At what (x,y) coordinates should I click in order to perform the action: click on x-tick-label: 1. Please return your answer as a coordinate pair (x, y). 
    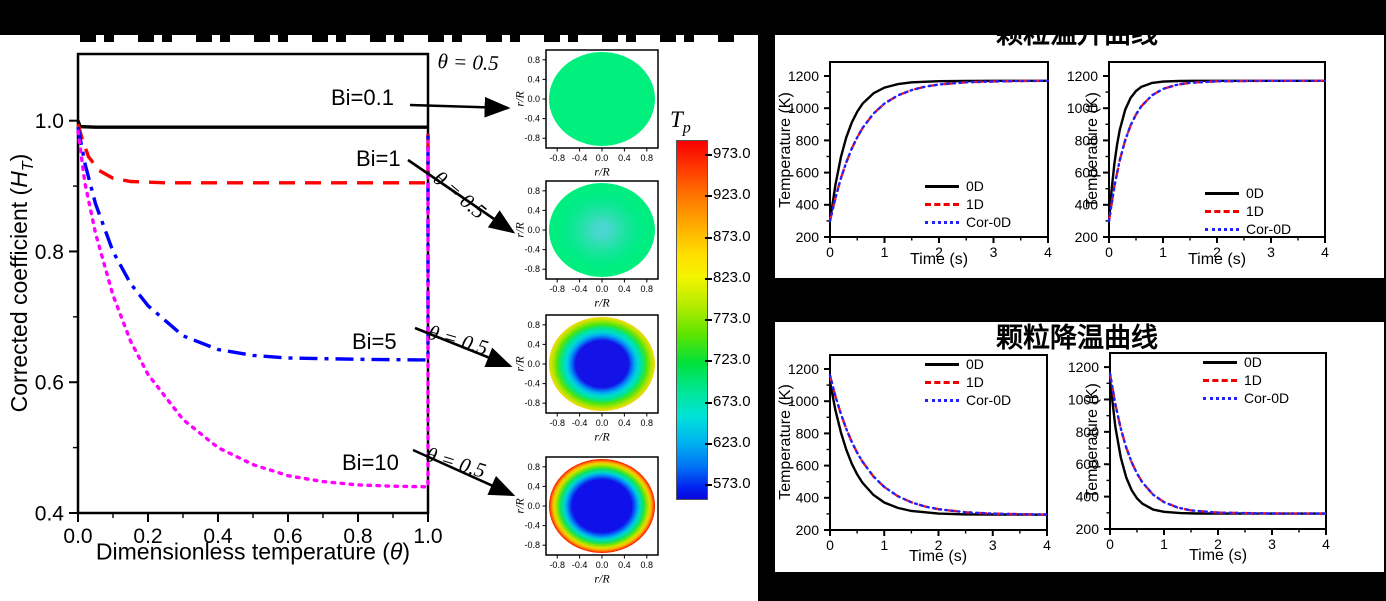
    Looking at the image, I should click on (884, 545).